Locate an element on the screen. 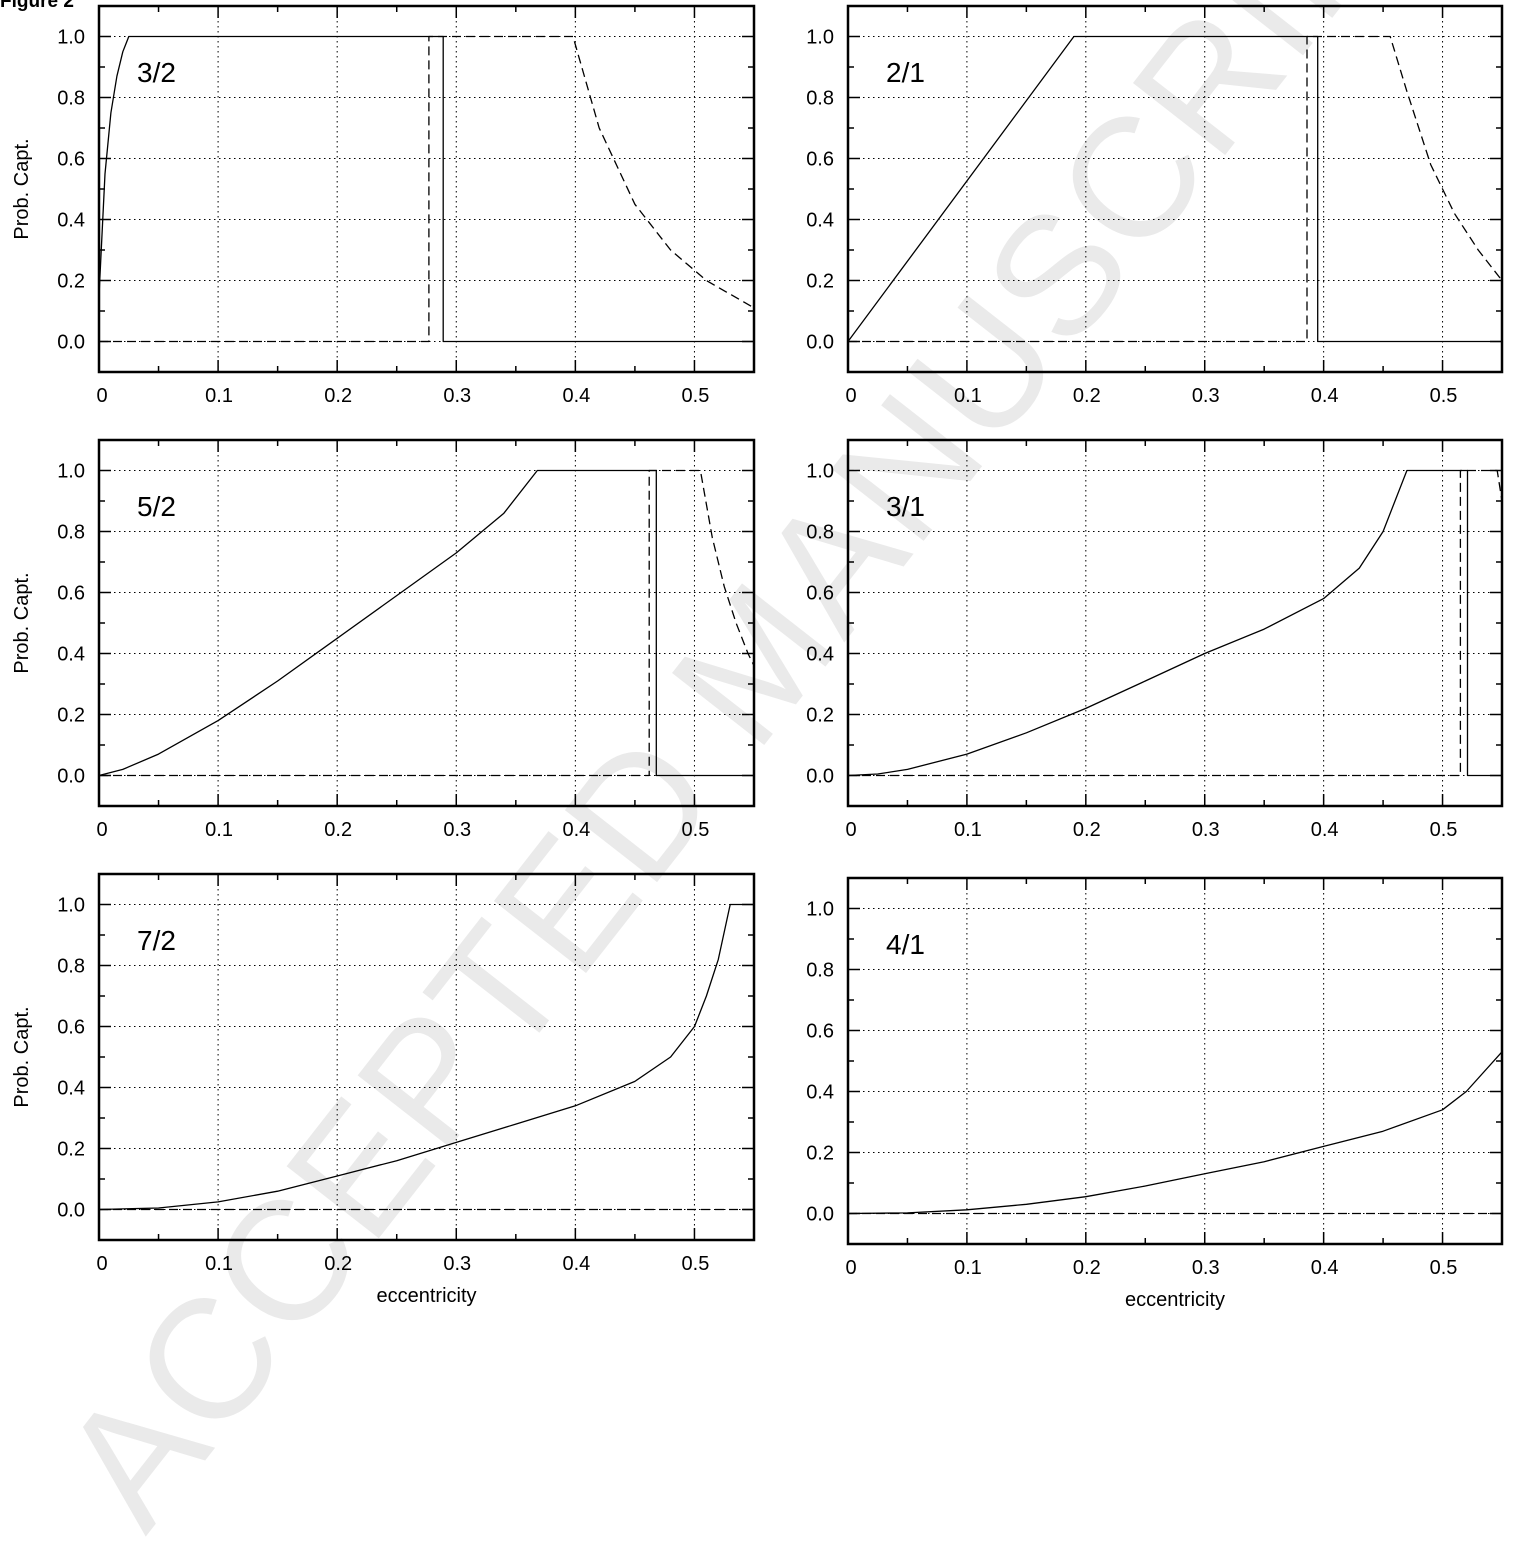  panel-label: 3/1 is located at coordinates (905, 506).